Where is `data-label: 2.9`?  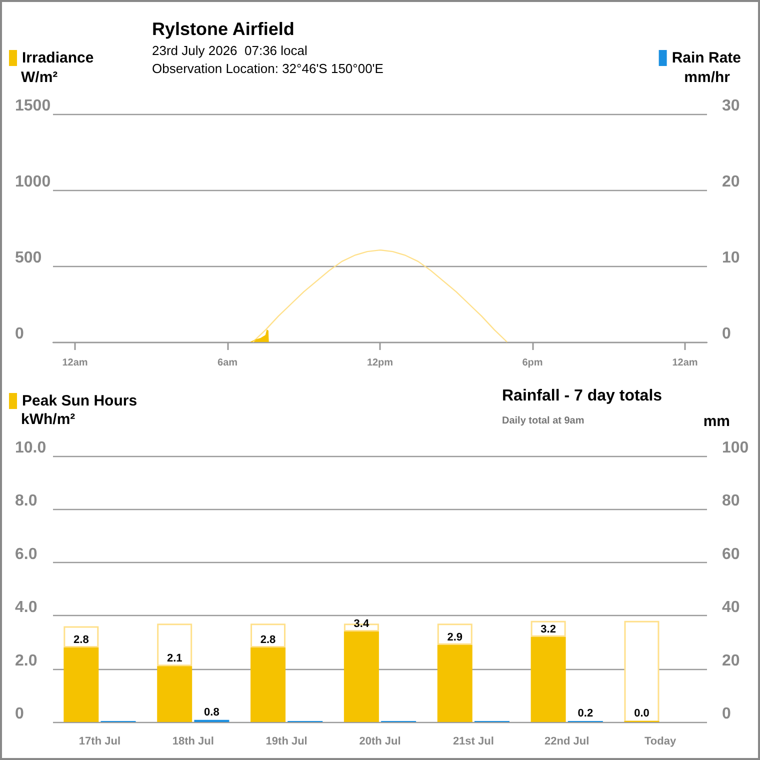
data-label: 2.9 is located at coordinates (455, 637).